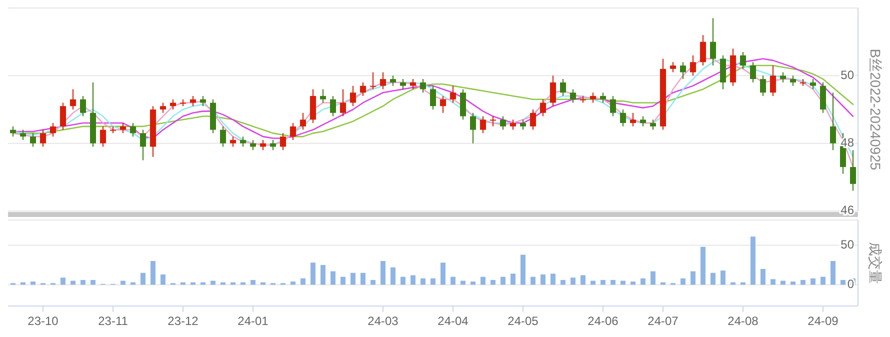 This screenshot has height=337, width=890. Describe the element at coordinates (875, 109) in the screenshot. I see `y-axis-title: B丝2022-20240925` at that location.